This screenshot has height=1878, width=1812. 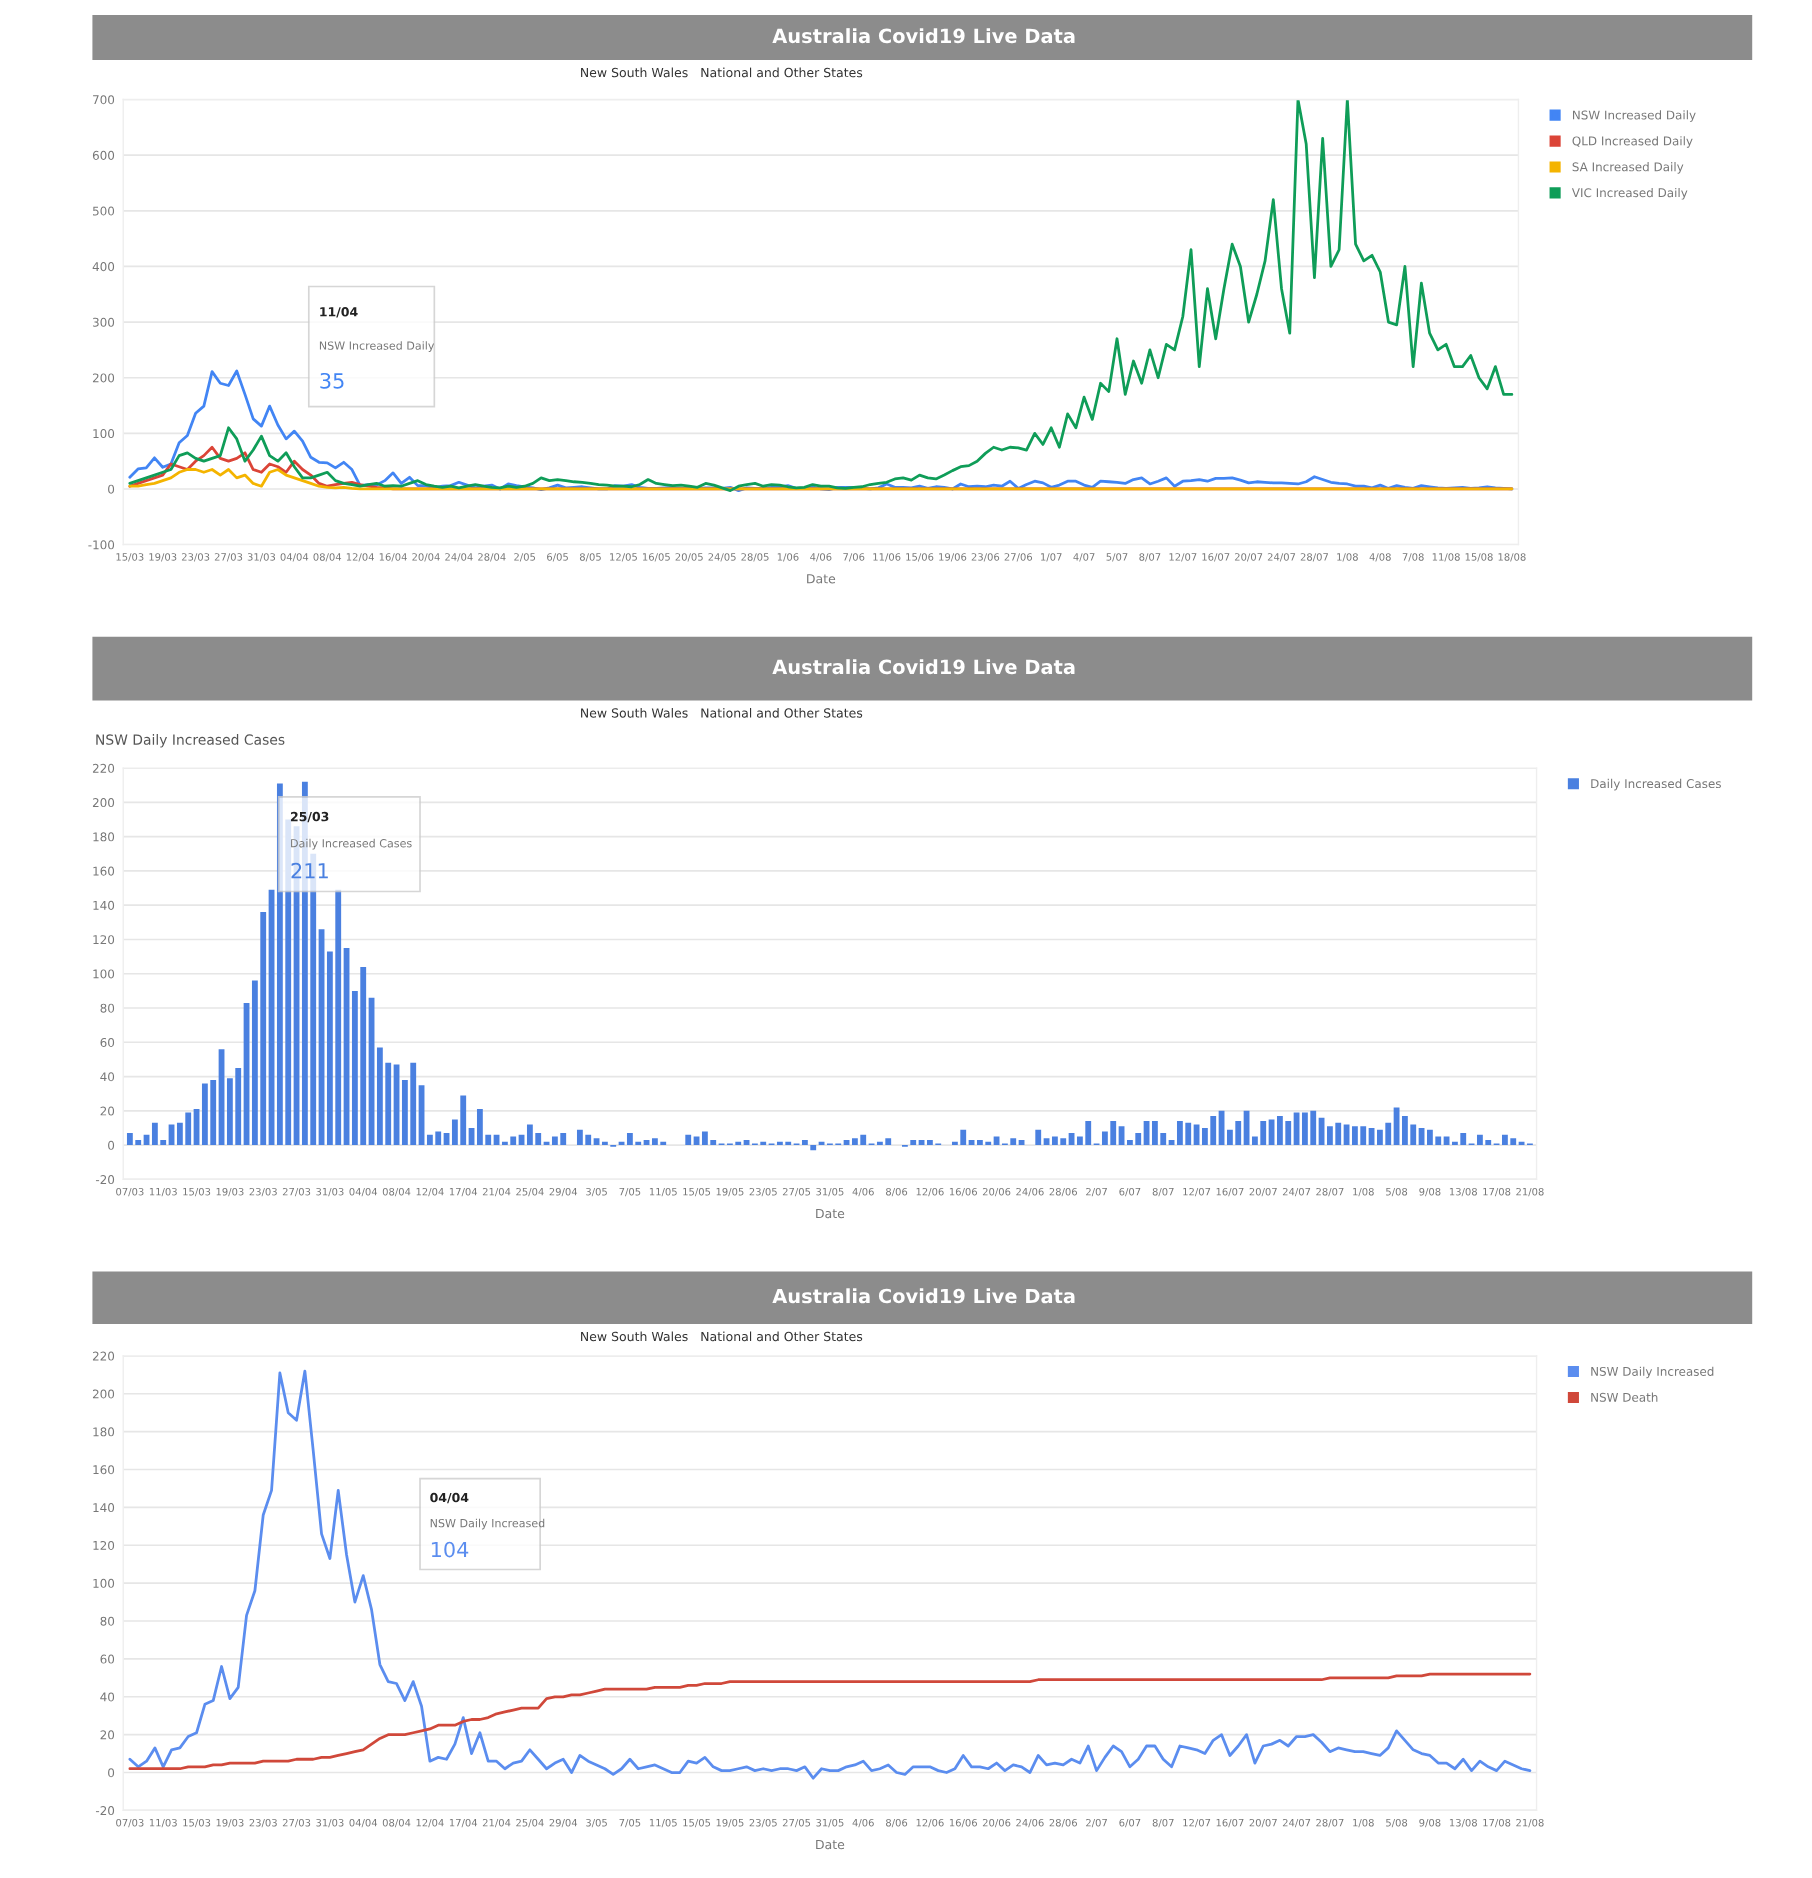 I want to click on annotation: 211, so click(x=309, y=870).